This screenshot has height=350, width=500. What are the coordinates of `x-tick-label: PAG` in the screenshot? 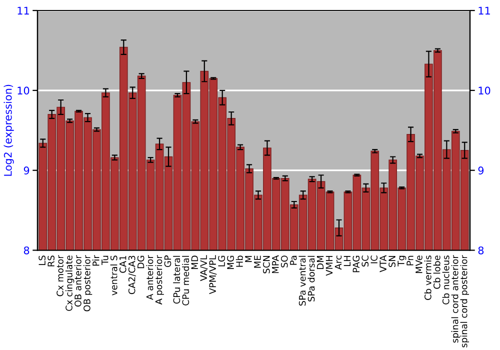 It's located at (356, 264).